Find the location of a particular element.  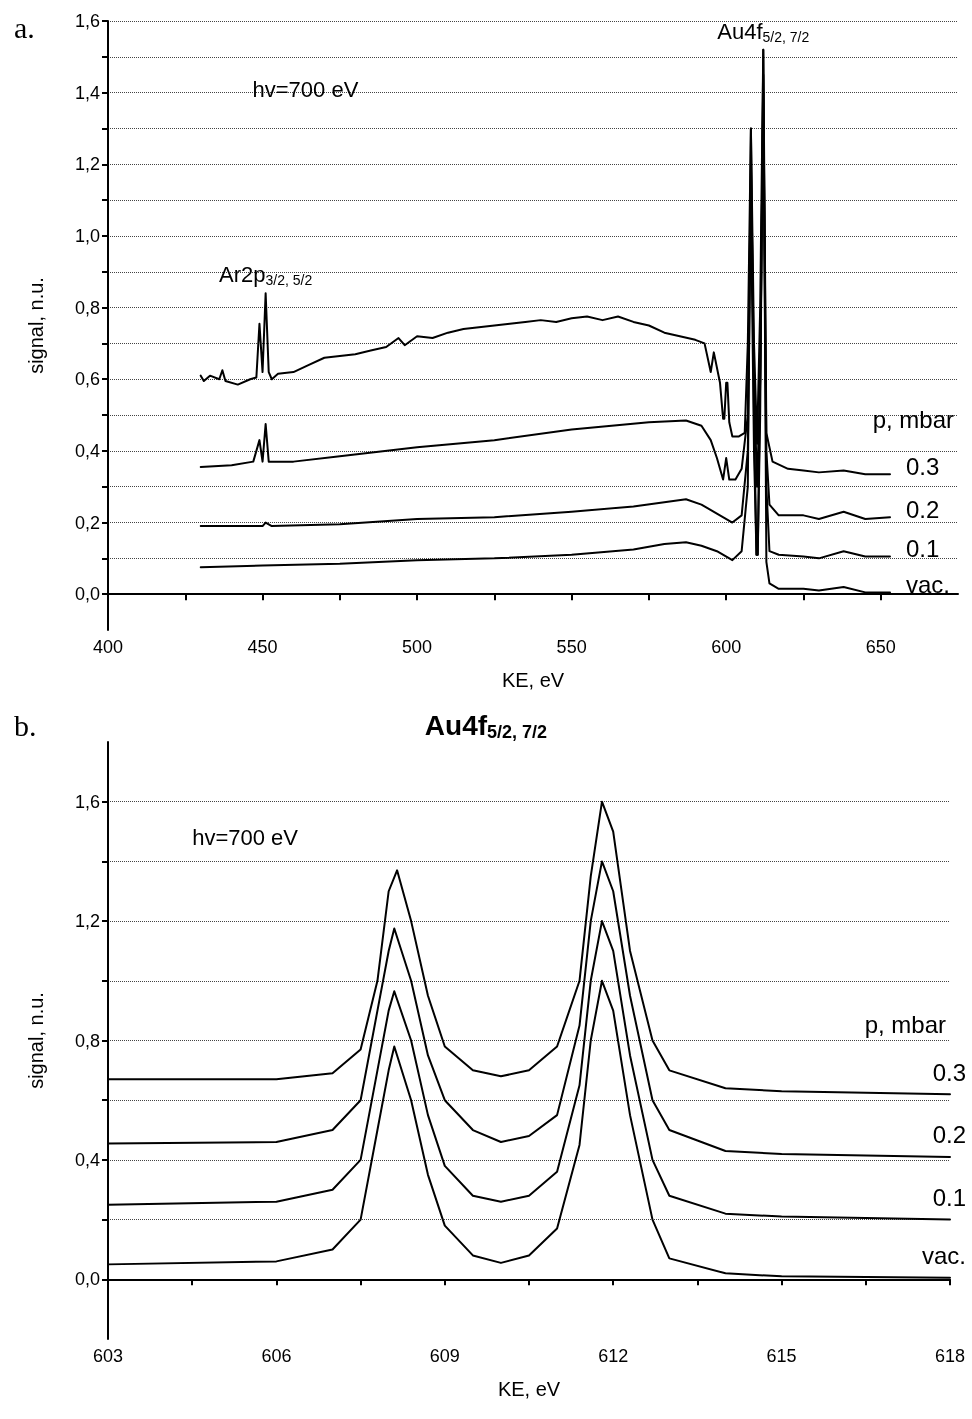

x-tick-label: 500 is located at coordinates (417, 647).